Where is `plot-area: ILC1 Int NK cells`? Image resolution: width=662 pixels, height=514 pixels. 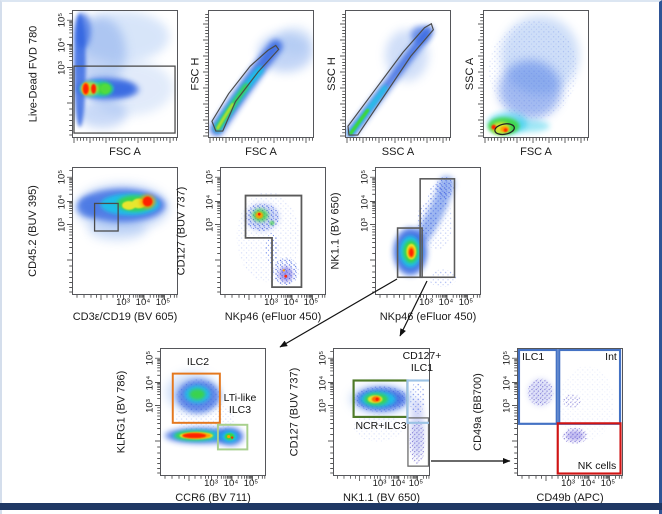
plot-area: ILC1 Int NK cells is located at coordinates (570, 412).